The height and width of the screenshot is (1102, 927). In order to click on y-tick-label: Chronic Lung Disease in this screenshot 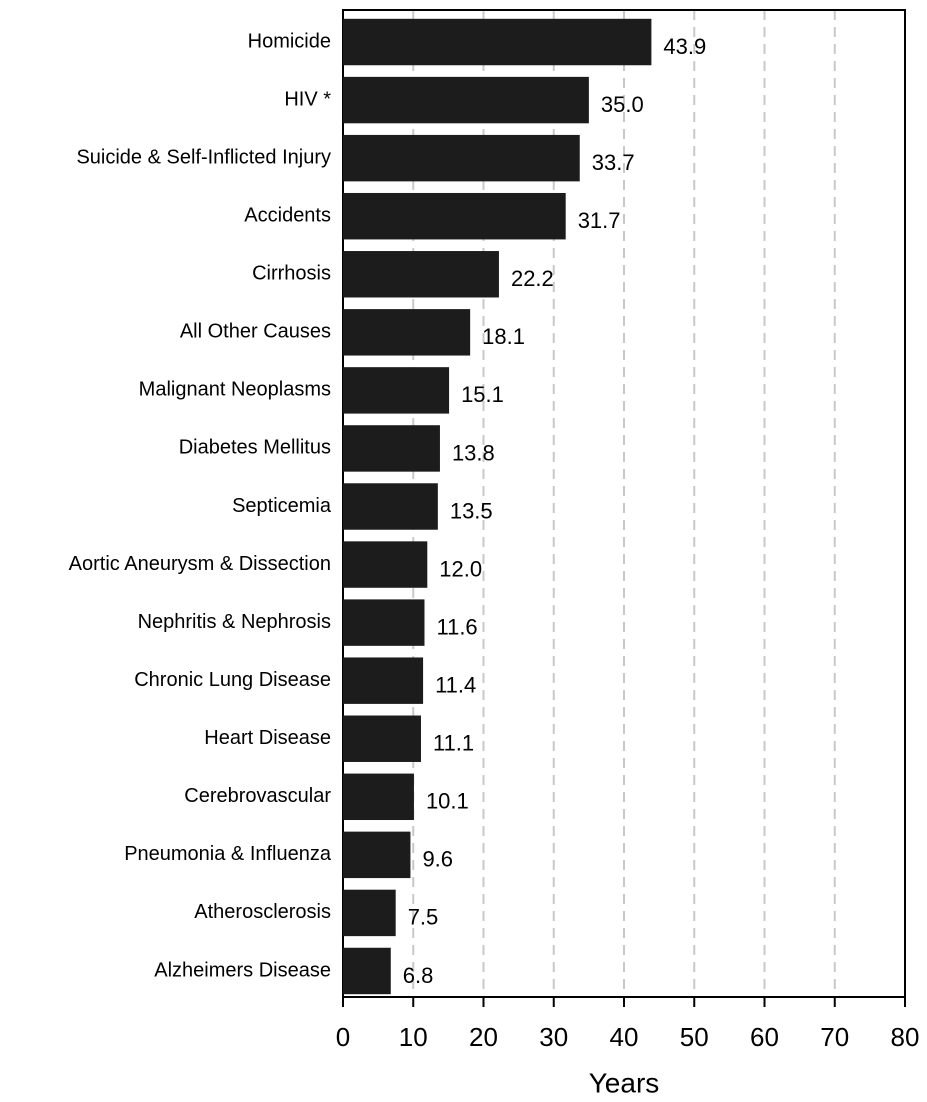, I will do `click(232, 680)`.